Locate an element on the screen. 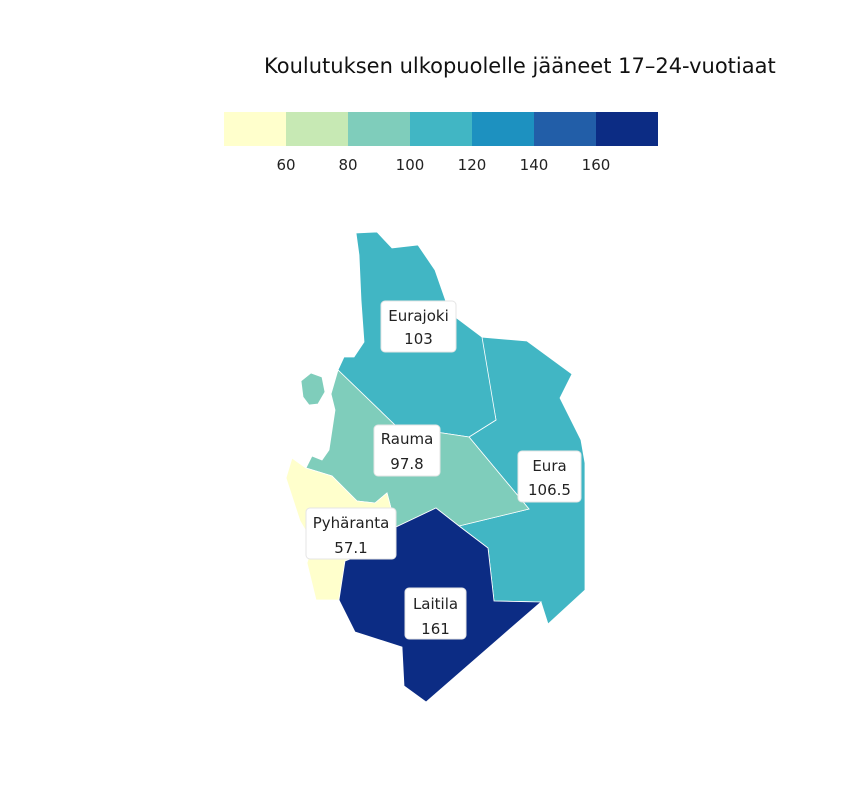 This screenshot has height=792, width=864. legend-swatches is located at coordinates (441, 129).